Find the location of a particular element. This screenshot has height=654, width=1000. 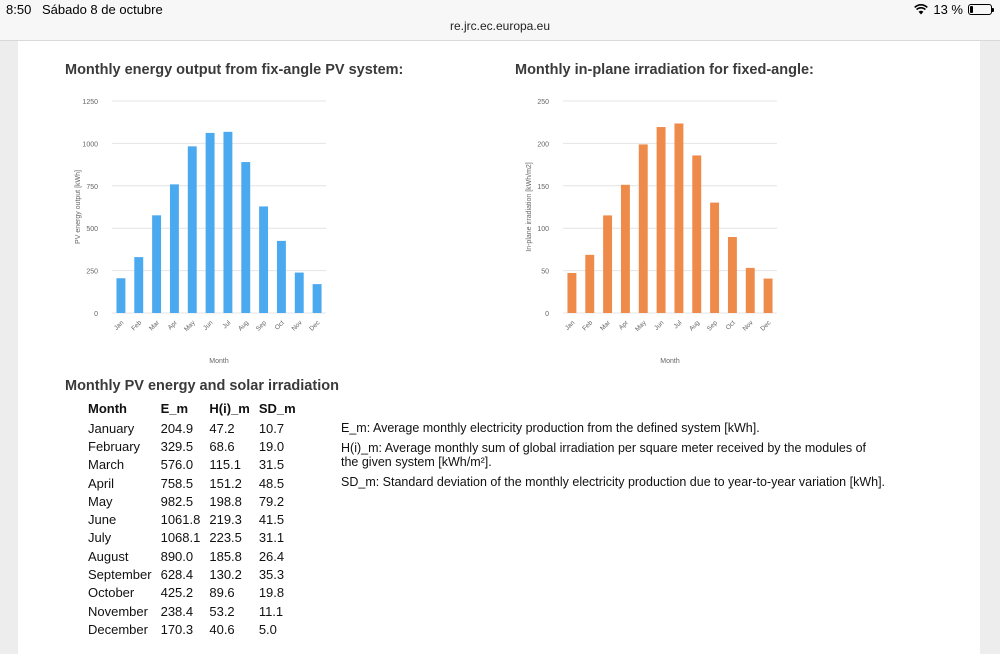

x-tick-label: Jan is located at coordinates (570, 325).